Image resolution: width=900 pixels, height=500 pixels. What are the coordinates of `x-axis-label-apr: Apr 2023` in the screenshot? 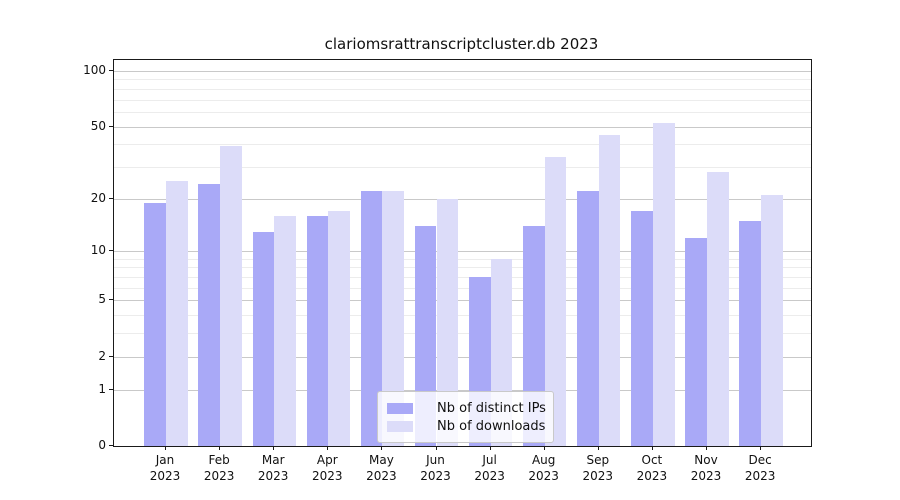 It's located at (327, 468).